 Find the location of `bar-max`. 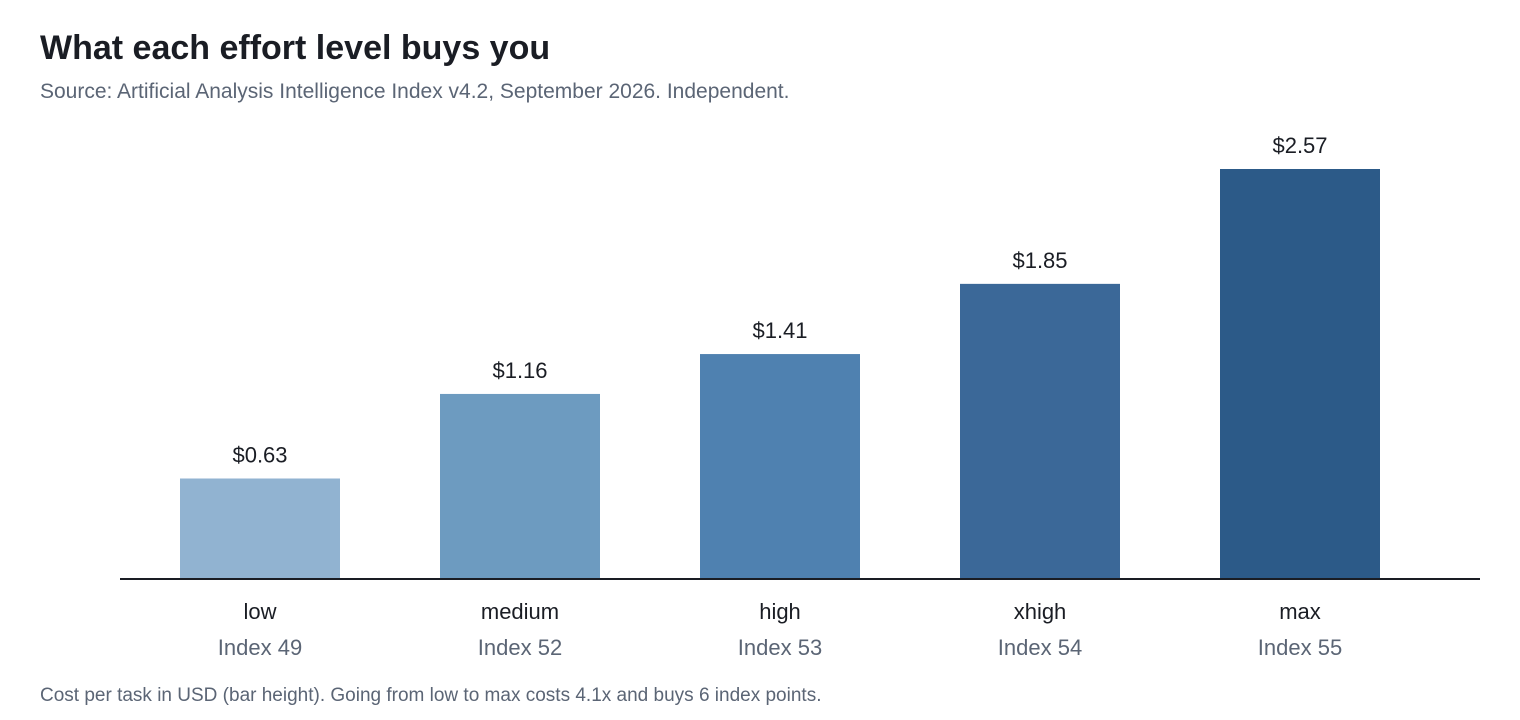

bar-max is located at coordinates (1300, 374).